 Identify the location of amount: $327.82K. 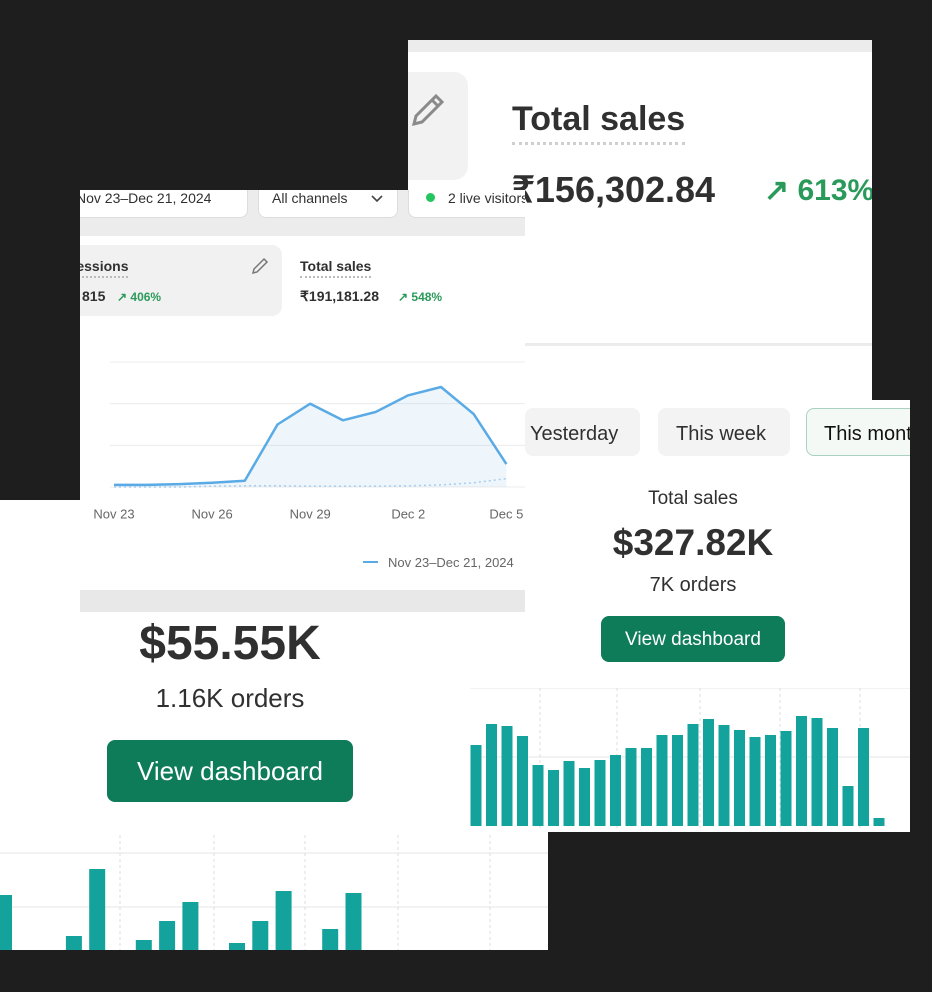
(693, 542).